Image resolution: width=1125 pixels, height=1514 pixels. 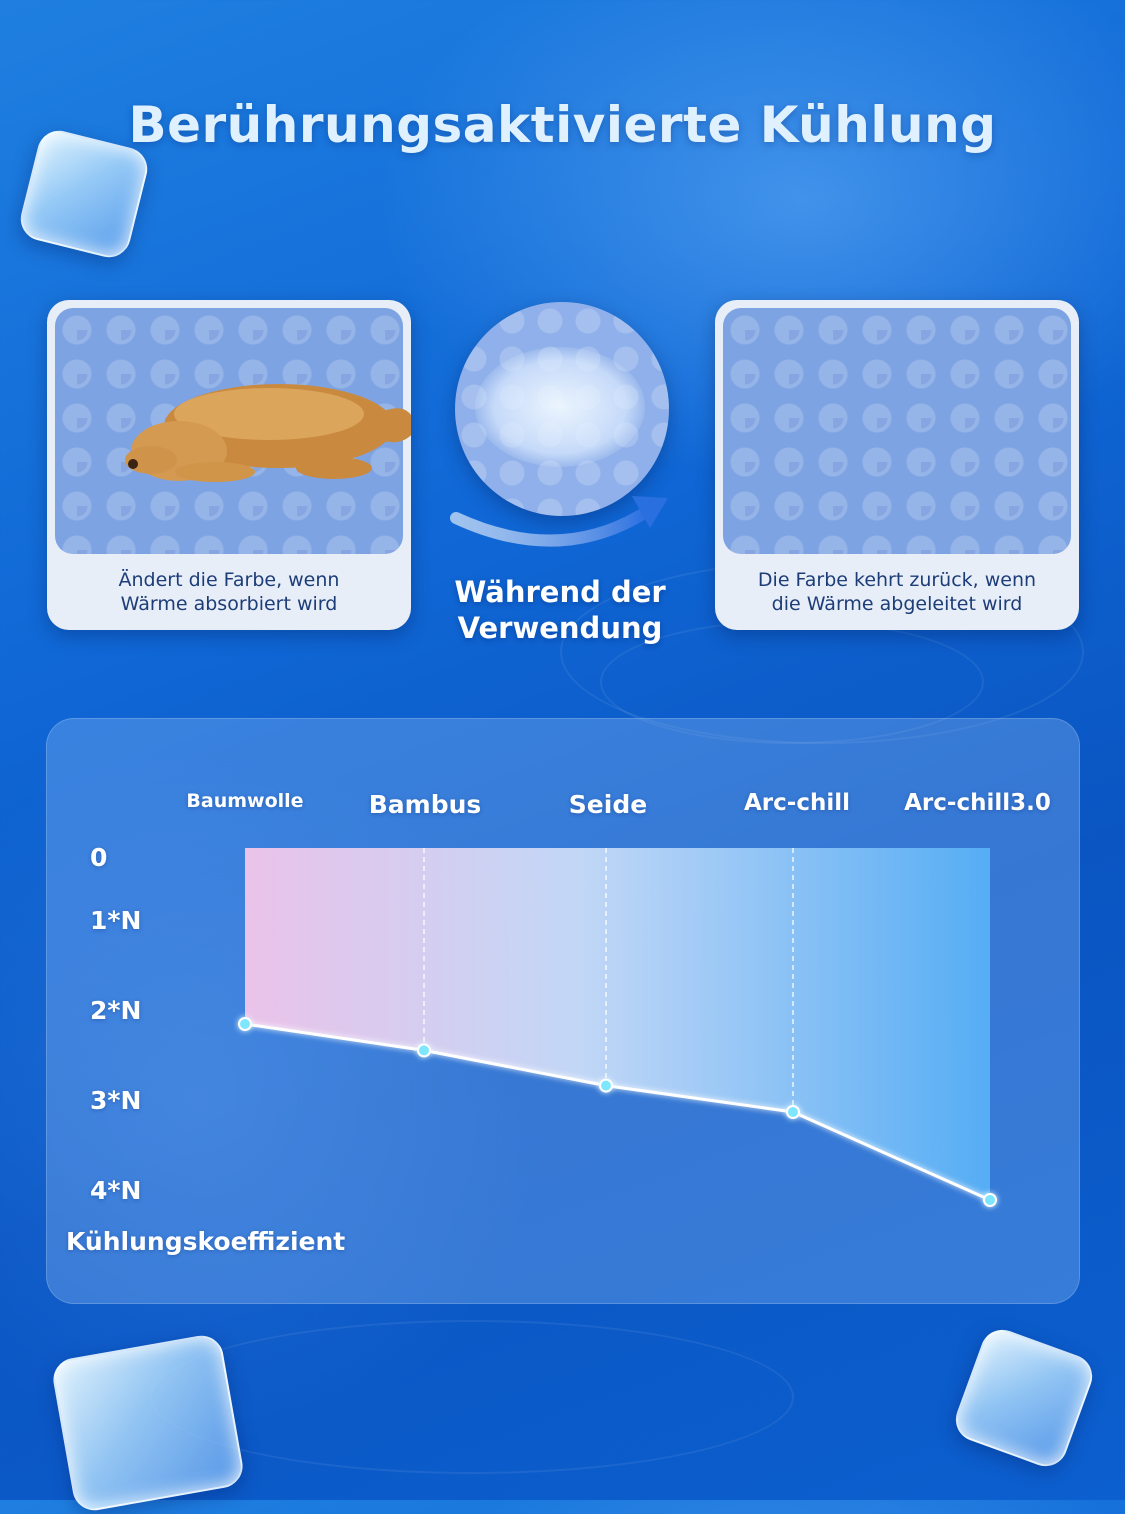 What do you see at coordinates (116, 1100) in the screenshot?
I see `y-tick-label: 3*N` at bounding box center [116, 1100].